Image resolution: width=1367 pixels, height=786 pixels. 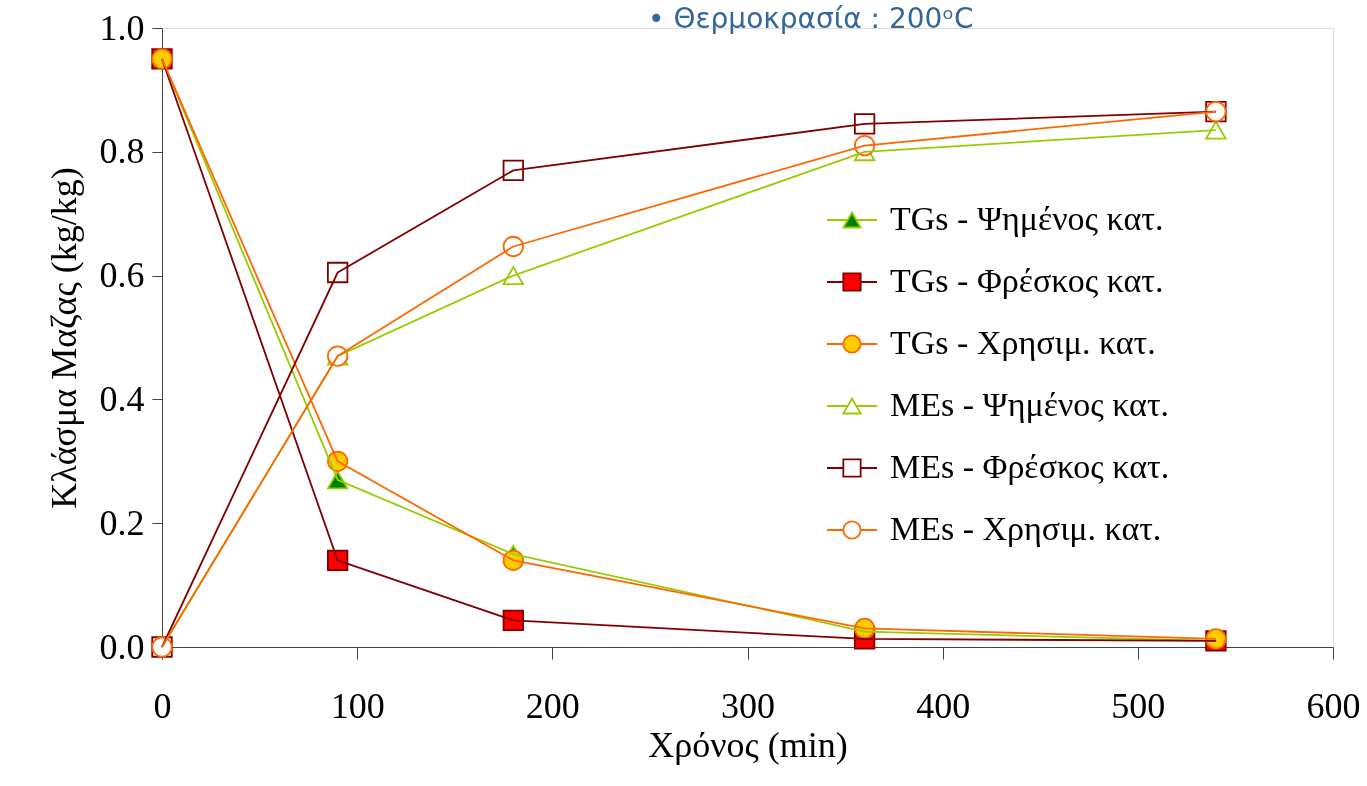 What do you see at coordinates (122, 151) in the screenshot?
I see `y-tick-label: 0.8` at bounding box center [122, 151].